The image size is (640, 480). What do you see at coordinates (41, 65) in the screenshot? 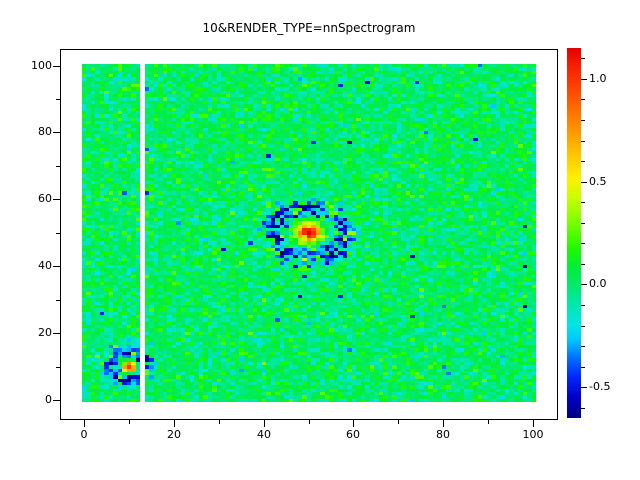
I see `y-tick-label: 100` at bounding box center [41, 65].